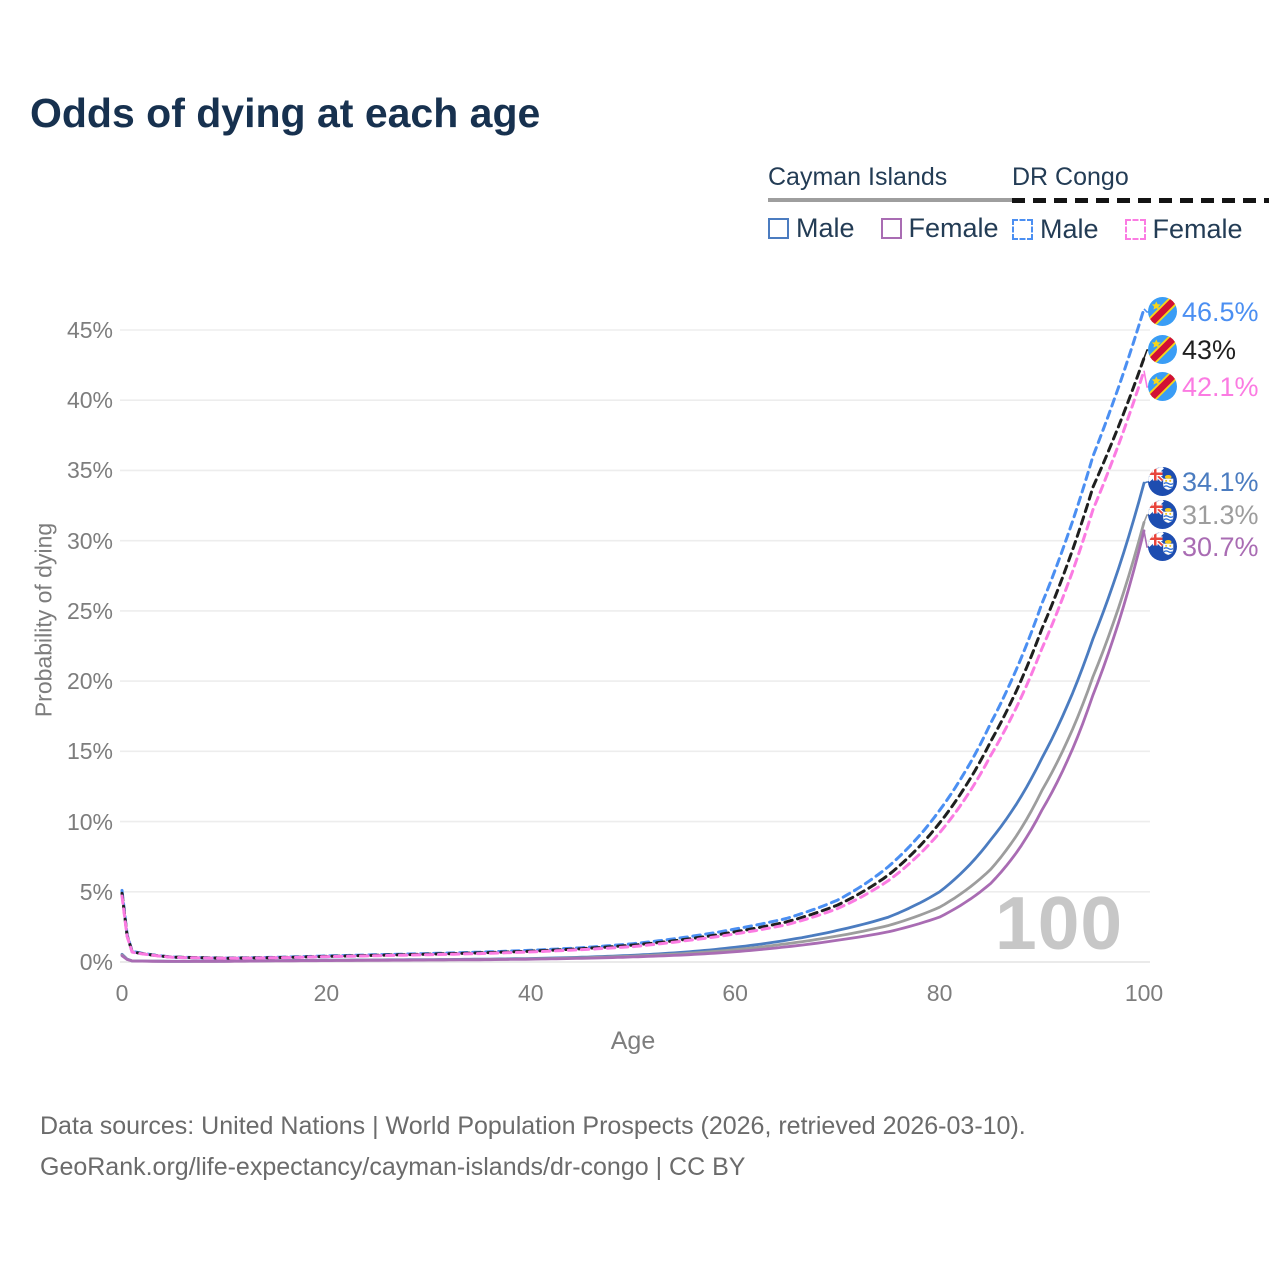 This screenshot has width=1280, height=1280. What do you see at coordinates (735, 993) in the screenshot?
I see `x-tick-label: 60` at bounding box center [735, 993].